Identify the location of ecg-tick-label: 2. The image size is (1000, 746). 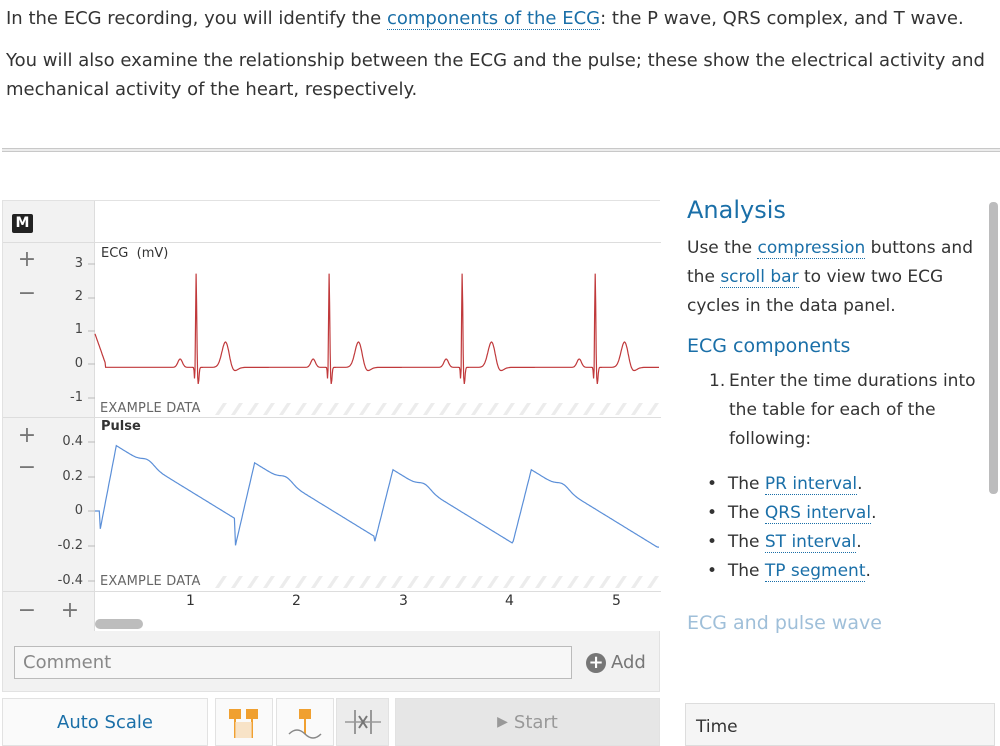
(78, 296).